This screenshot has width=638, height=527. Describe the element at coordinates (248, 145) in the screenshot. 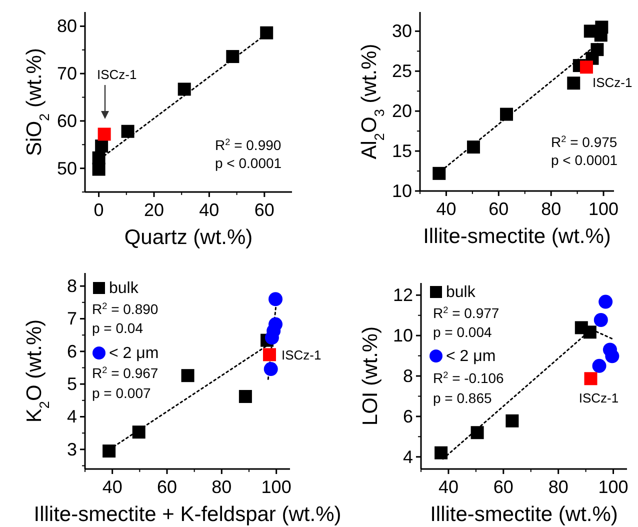

I see `annotation: R$^{2}$ = 0.990` at that location.